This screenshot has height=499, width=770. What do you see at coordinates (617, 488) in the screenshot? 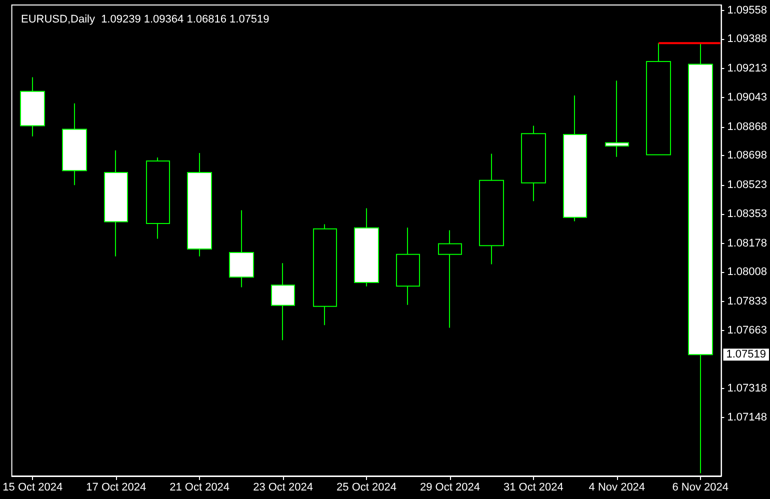
I see `x-tick-label: 4 Nov 2024` at bounding box center [617, 488].